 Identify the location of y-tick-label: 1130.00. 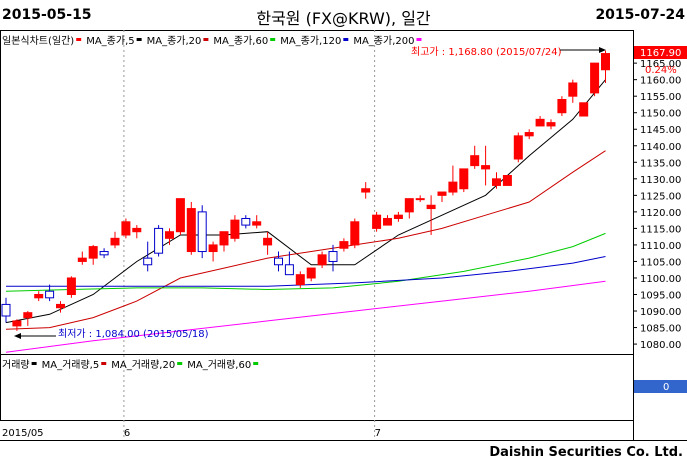
(660, 180).